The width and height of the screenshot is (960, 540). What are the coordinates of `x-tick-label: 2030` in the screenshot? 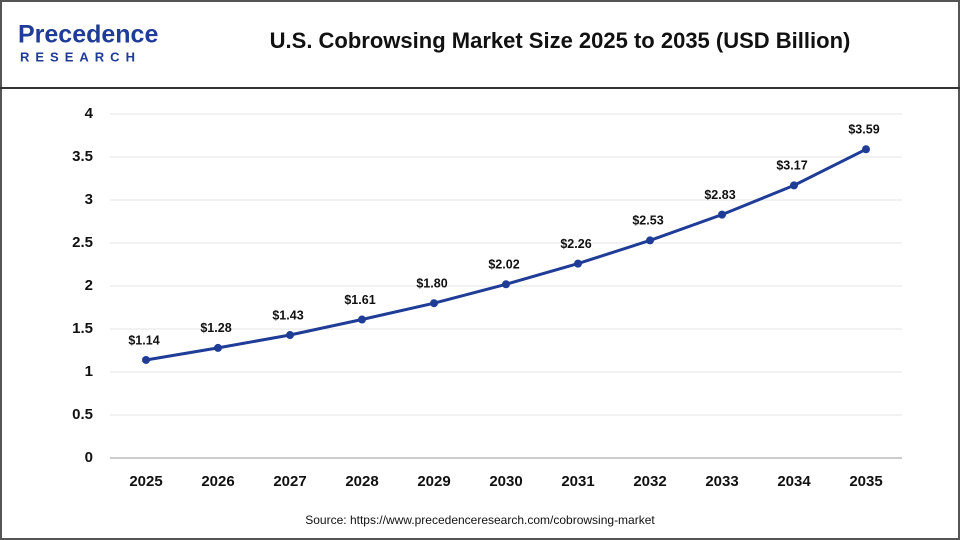 It's located at (505, 481).